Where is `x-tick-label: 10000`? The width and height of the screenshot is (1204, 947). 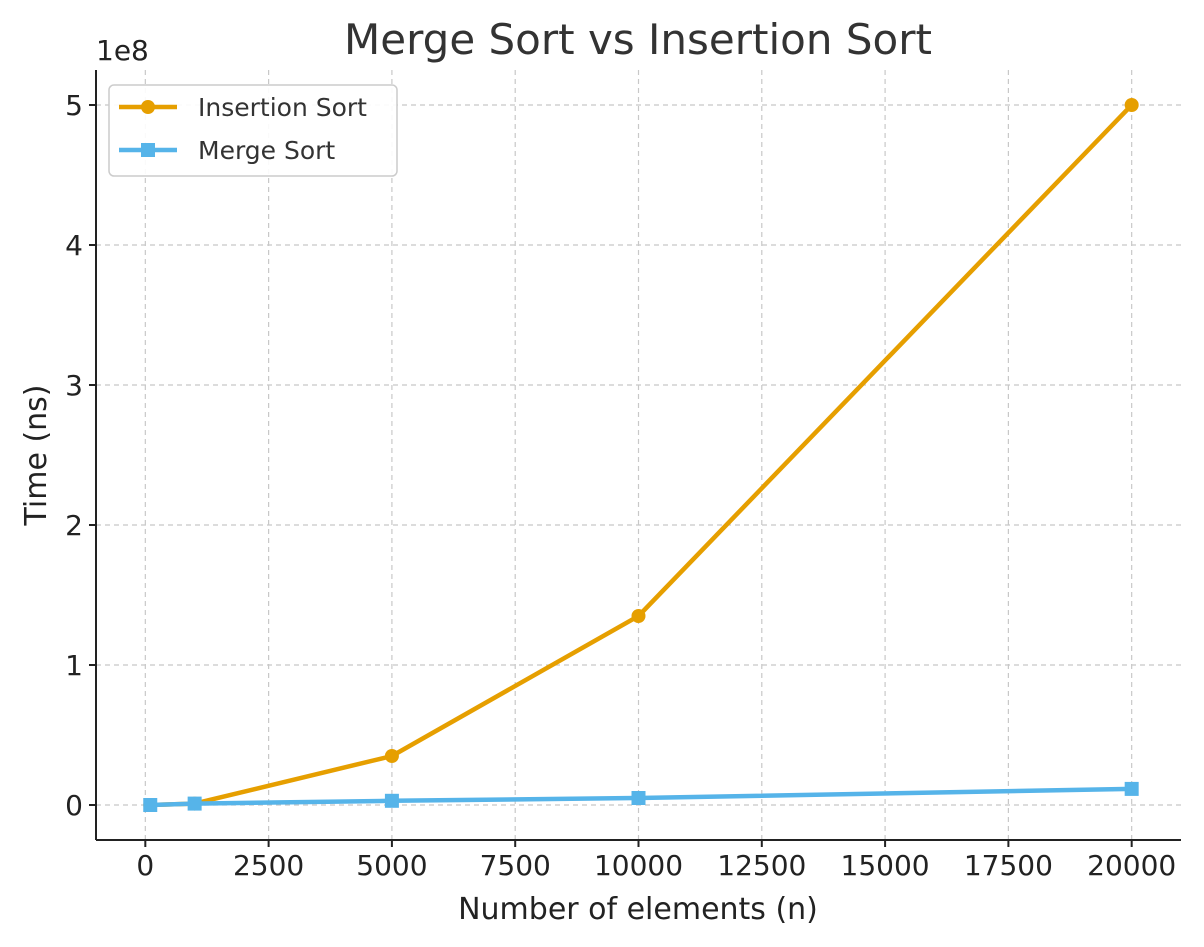 x-tick-label: 10000 is located at coordinates (638, 865).